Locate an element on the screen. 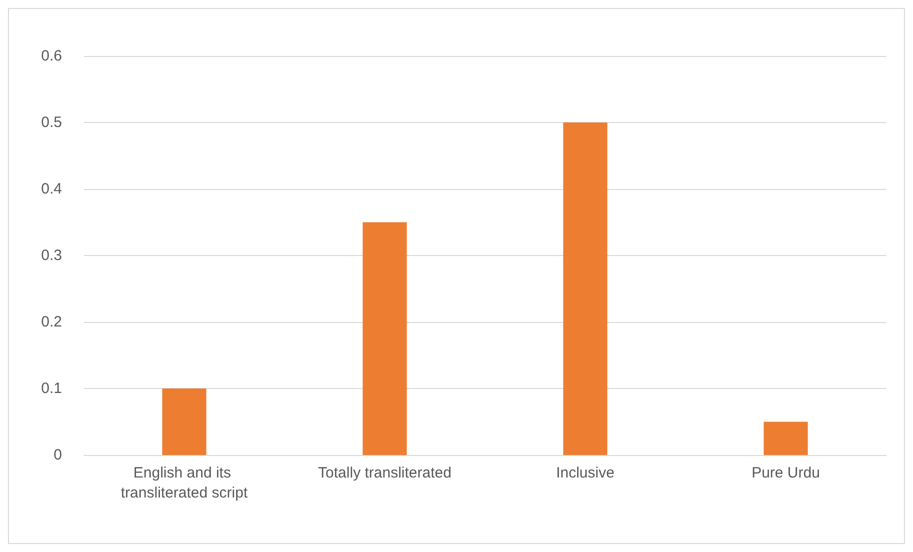 The width and height of the screenshot is (913, 552). y-tick-label: 0.3 is located at coordinates (51, 255).